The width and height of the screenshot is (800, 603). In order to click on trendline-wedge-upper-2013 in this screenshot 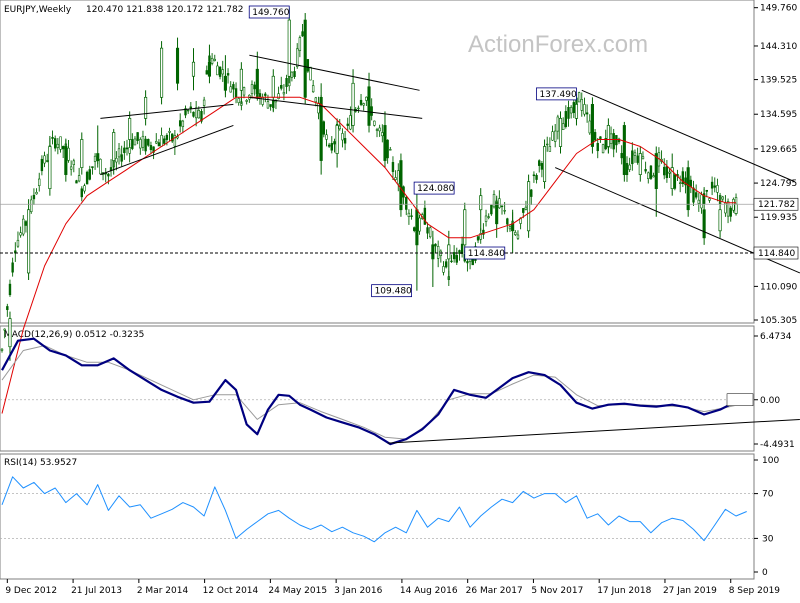, I will do `click(167, 111)`.